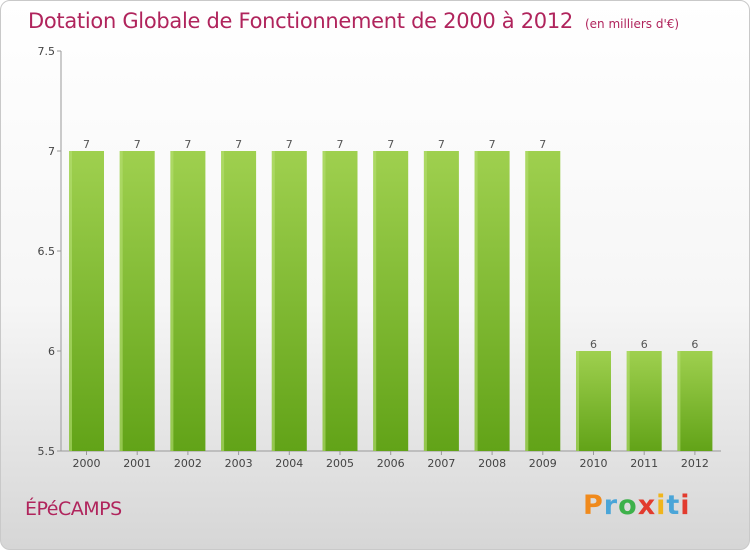 The height and width of the screenshot is (550, 750). Describe the element at coordinates (137, 463) in the screenshot. I see `x-tick-label: 2001` at that location.